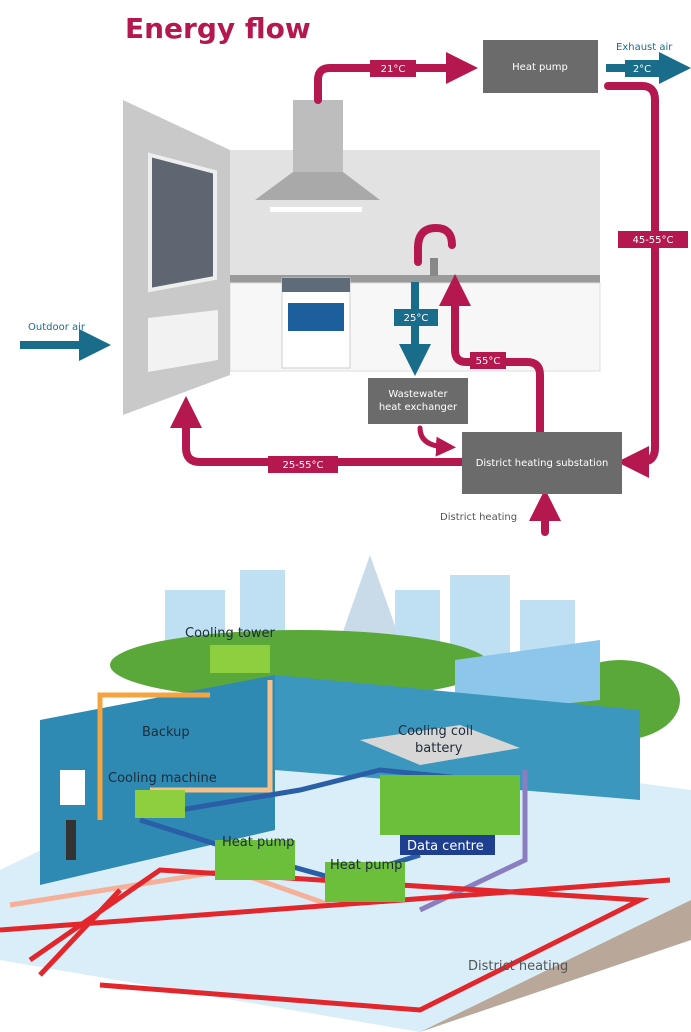 The image size is (691, 1032). I want to click on stove-panel, so click(316, 285).